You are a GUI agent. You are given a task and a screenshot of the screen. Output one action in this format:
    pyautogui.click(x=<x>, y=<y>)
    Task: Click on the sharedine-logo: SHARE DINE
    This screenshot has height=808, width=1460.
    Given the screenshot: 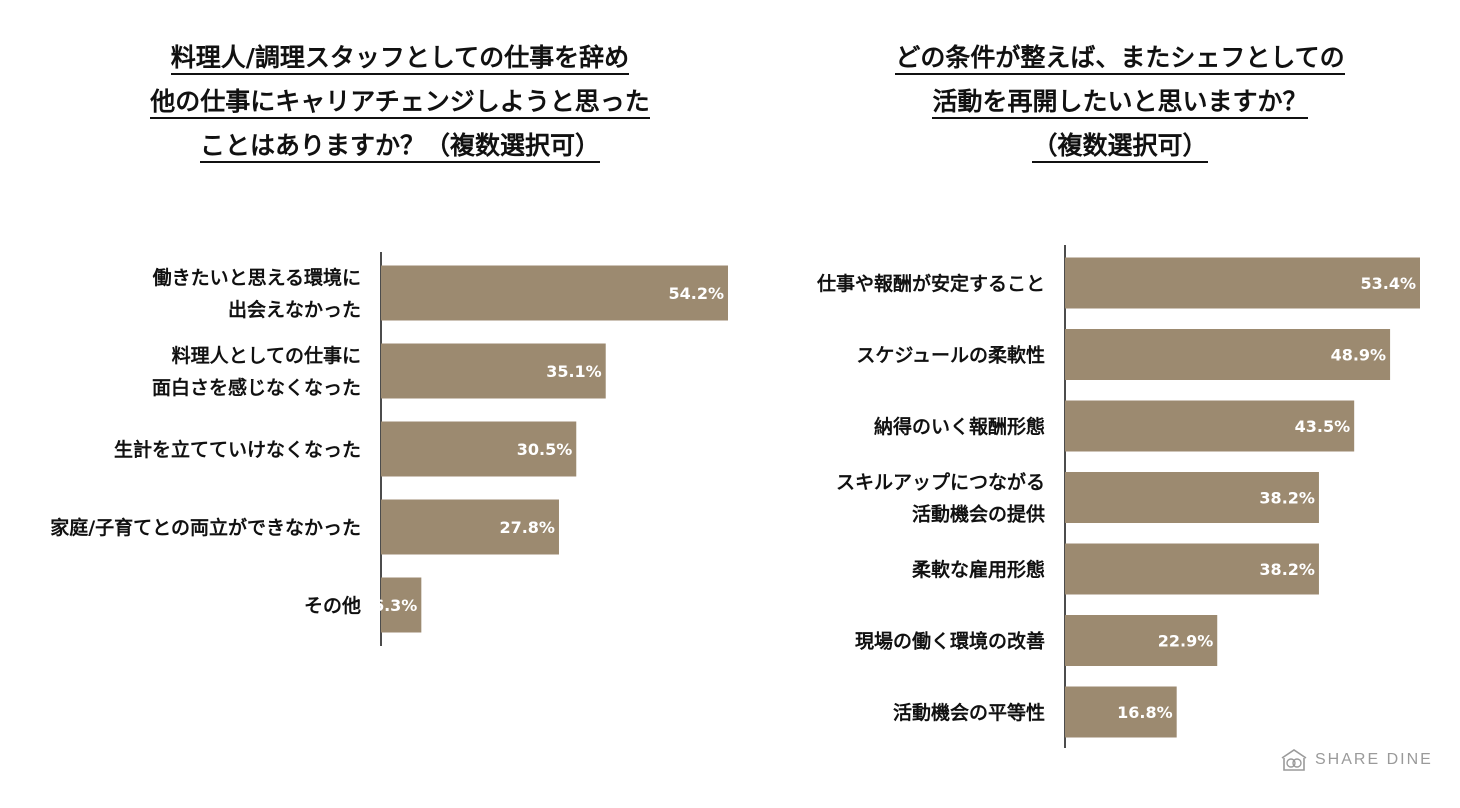 What is the action you would take?
    pyautogui.click(x=1357, y=760)
    